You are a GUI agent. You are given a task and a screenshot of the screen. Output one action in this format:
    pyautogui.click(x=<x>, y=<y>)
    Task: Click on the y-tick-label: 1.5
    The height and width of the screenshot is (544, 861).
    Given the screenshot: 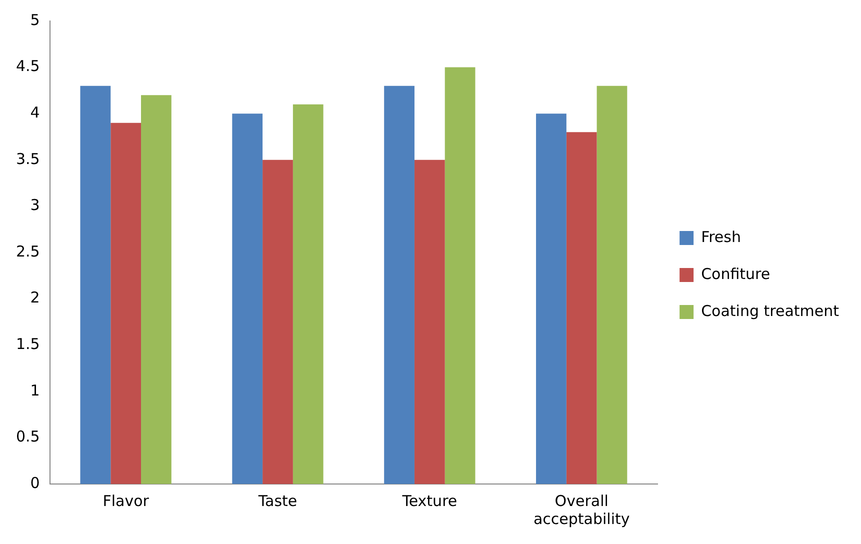 What is the action you would take?
    pyautogui.click(x=28, y=343)
    